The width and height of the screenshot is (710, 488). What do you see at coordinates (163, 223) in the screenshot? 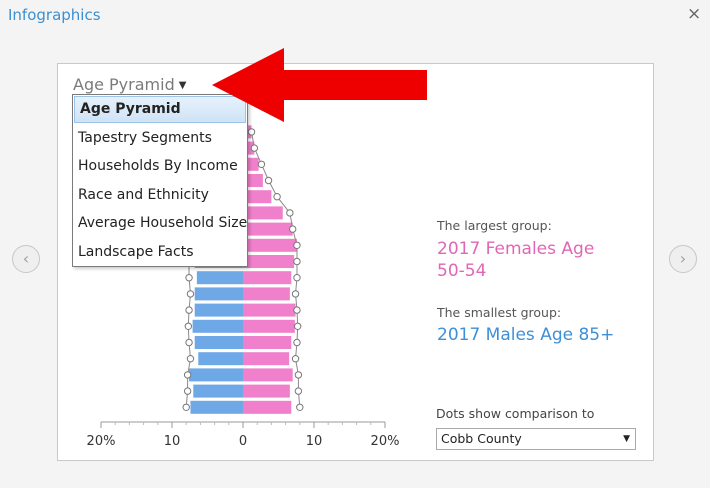
I see `dropdown-option-average-household-size: Average Household Size` at bounding box center [163, 223].